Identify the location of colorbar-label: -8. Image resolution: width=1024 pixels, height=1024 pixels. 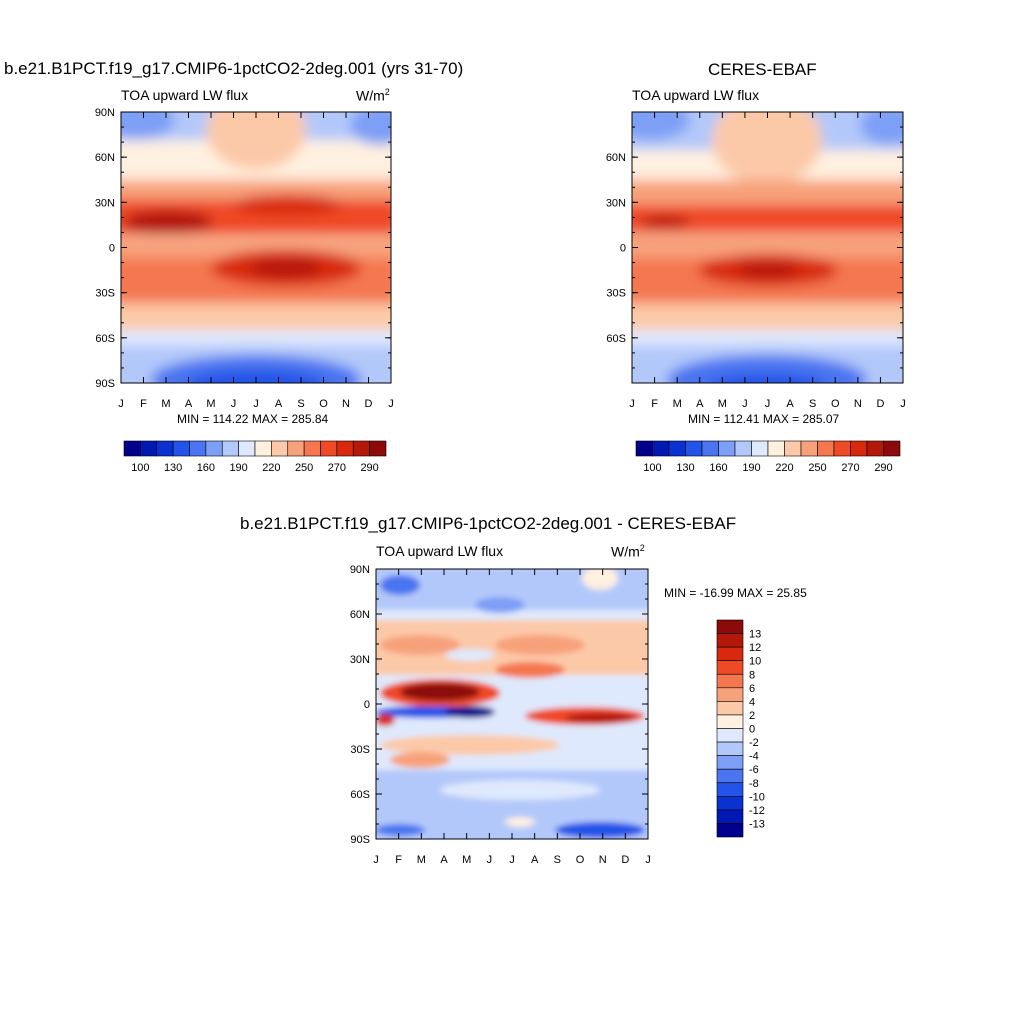
(754, 784).